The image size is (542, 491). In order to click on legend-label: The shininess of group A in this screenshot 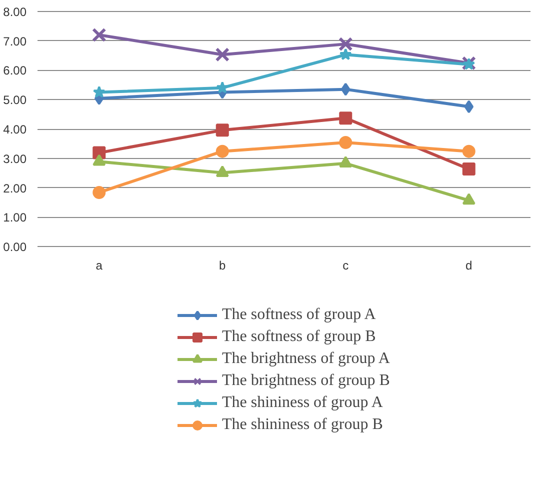, I will do `click(302, 403)`.